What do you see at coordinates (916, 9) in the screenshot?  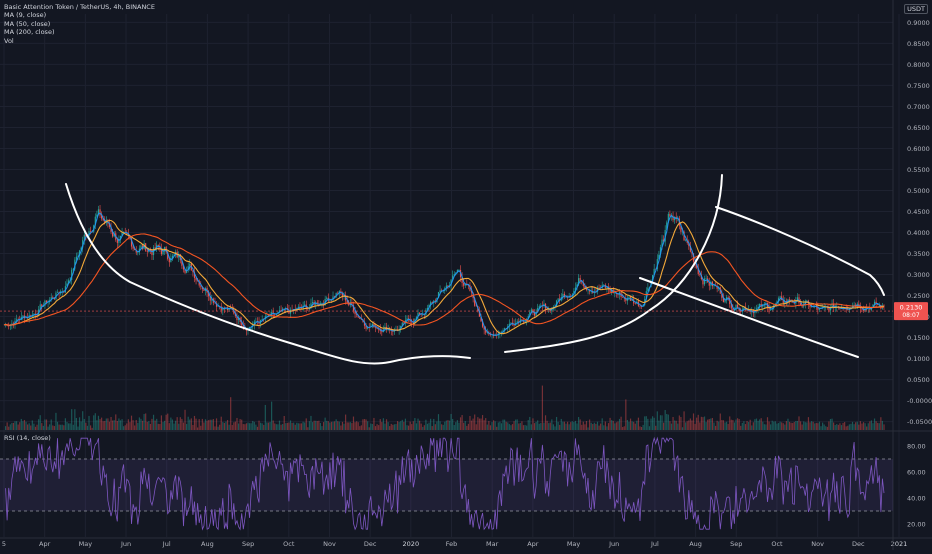 I see `unit-badge: USDT` at bounding box center [916, 9].